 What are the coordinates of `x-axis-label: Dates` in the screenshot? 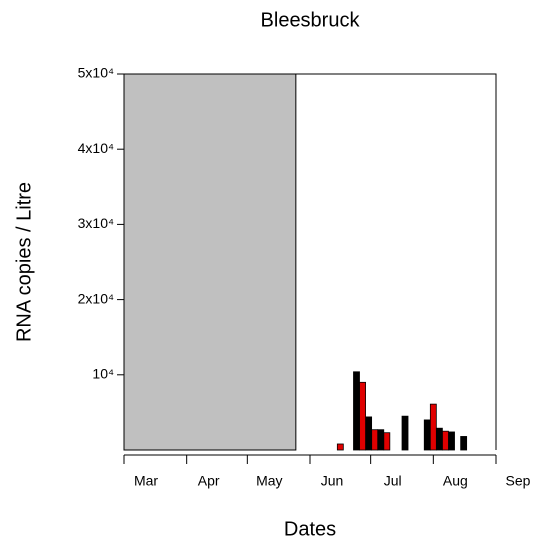 It's located at (310, 529).